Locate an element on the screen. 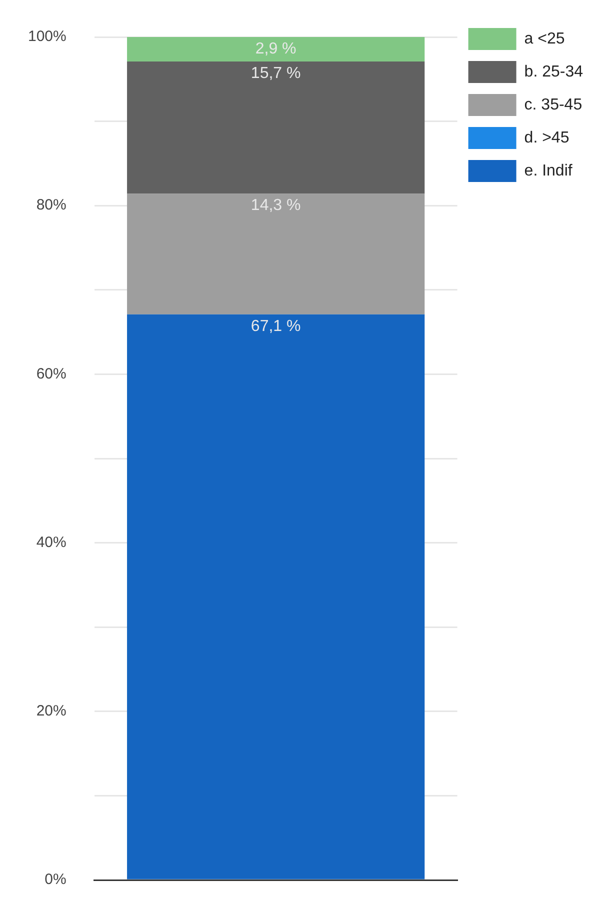 This screenshot has height=917, width=599. y-tick-label: 80% is located at coordinates (51, 205).